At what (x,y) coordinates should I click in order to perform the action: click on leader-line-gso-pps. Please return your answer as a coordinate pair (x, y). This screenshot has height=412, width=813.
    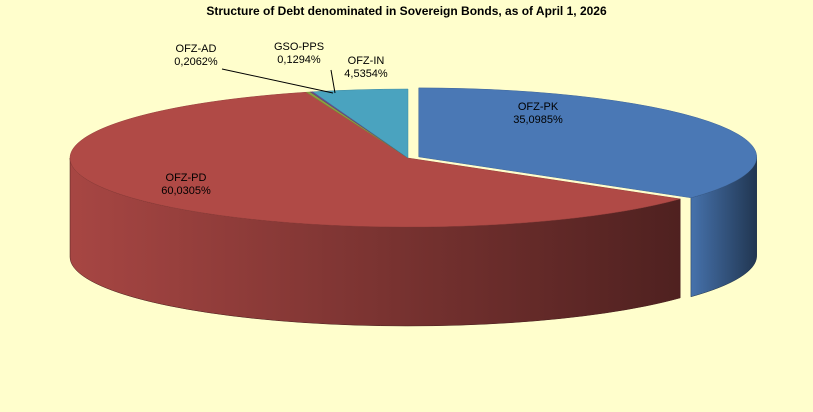
    Looking at the image, I should click on (333, 81).